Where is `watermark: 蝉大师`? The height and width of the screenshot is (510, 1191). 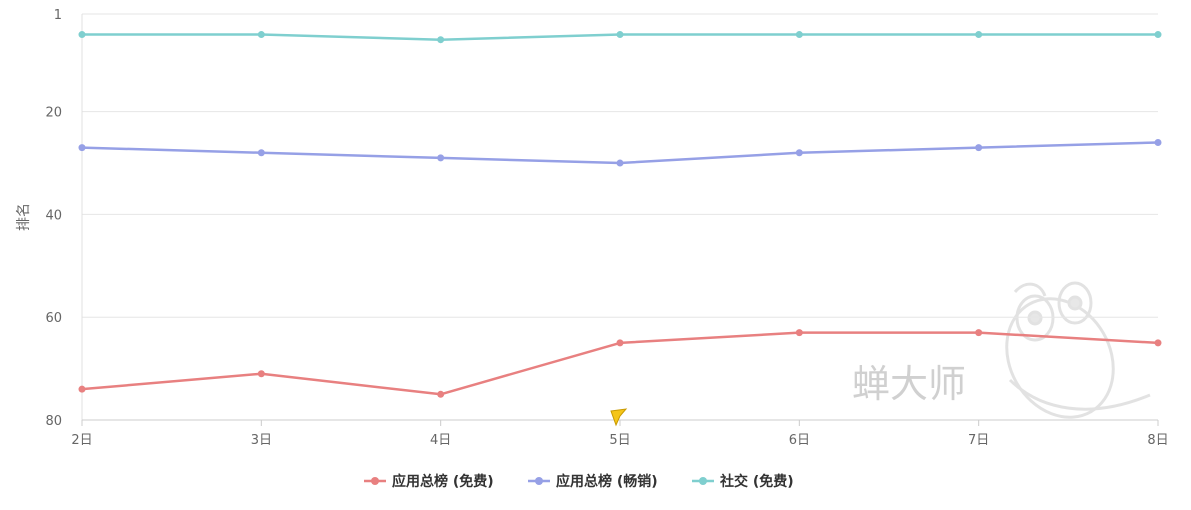
watermark: 蝉大师 is located at coordinates (1001, 350).